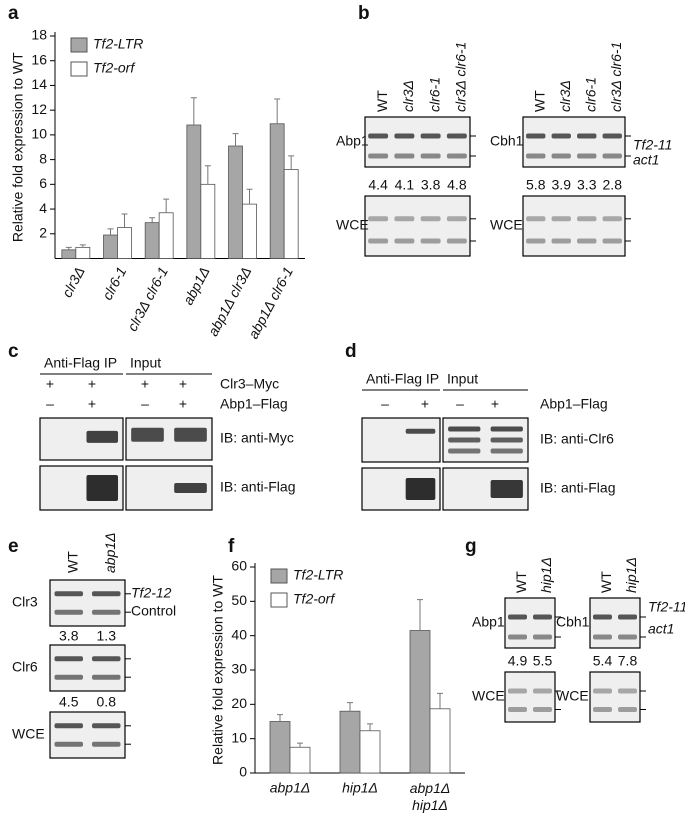  Describe the element at coordinates (110, 552) in the screenshot. I see `lane-label: abp1Δ` at that location.